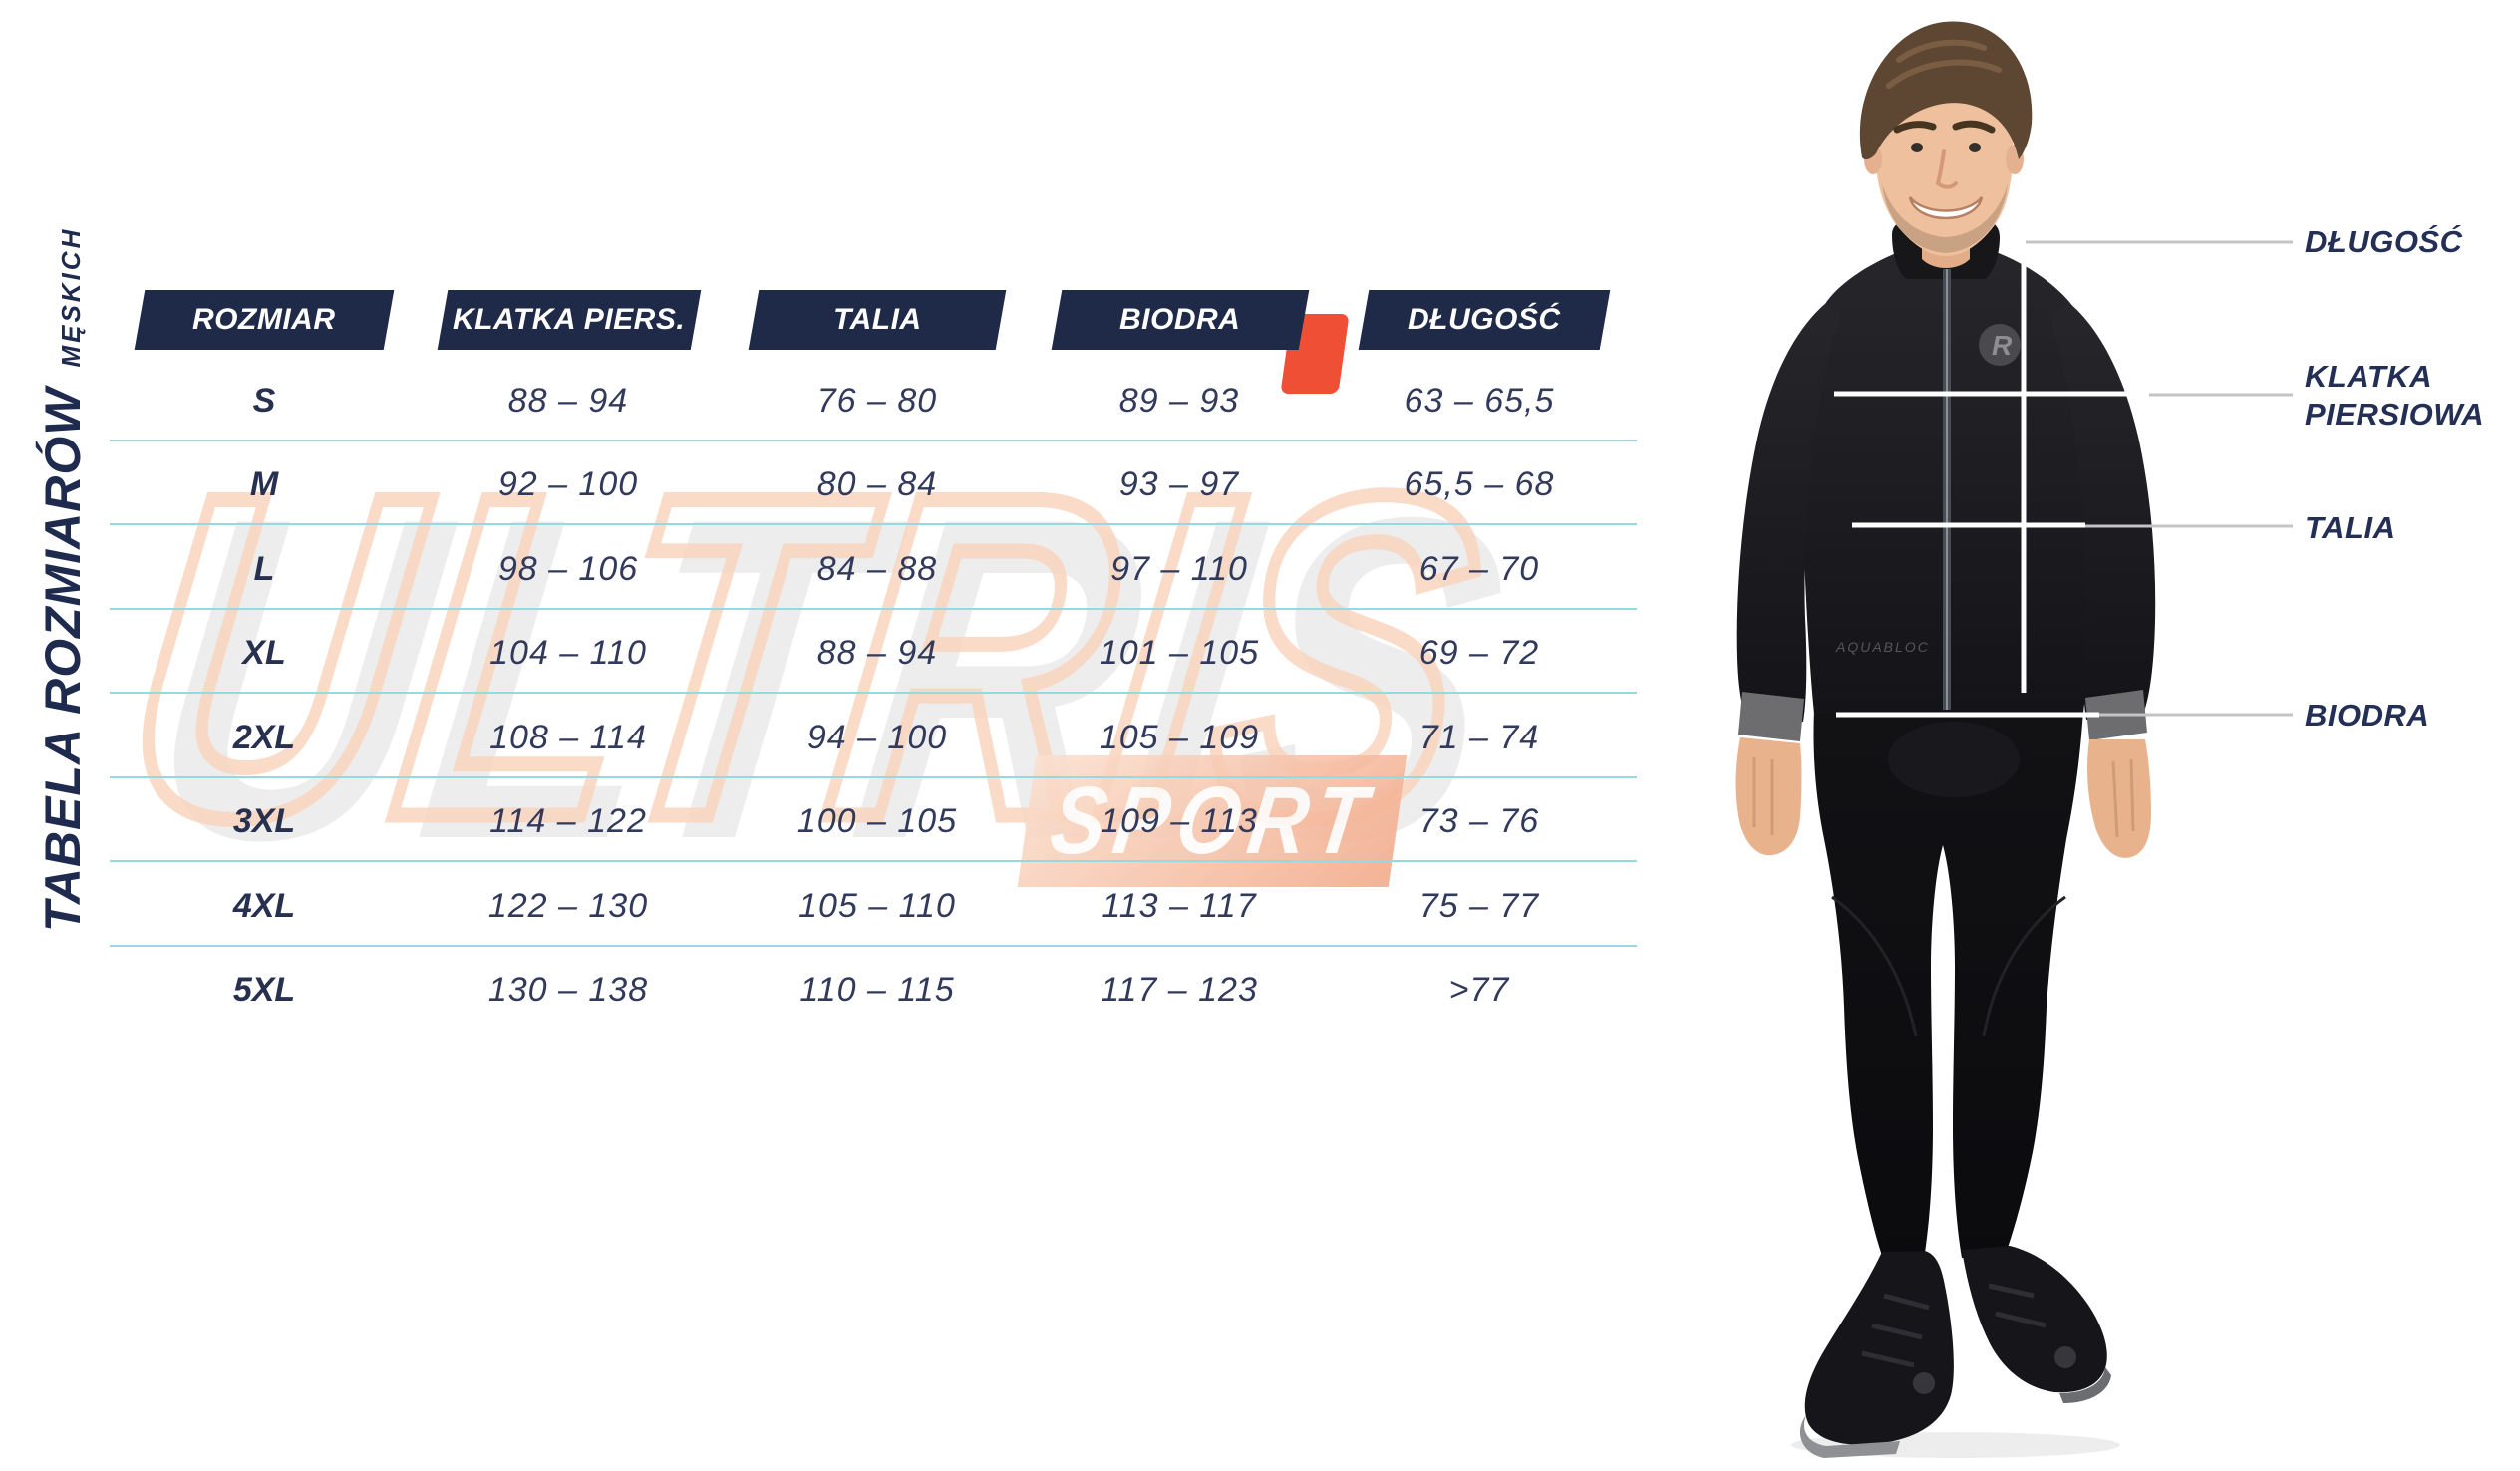  What do you see at coordinates (877, 990) in the screenshot?
I see `waist-cell: 110 – 115` at bounding box center [877, 990].